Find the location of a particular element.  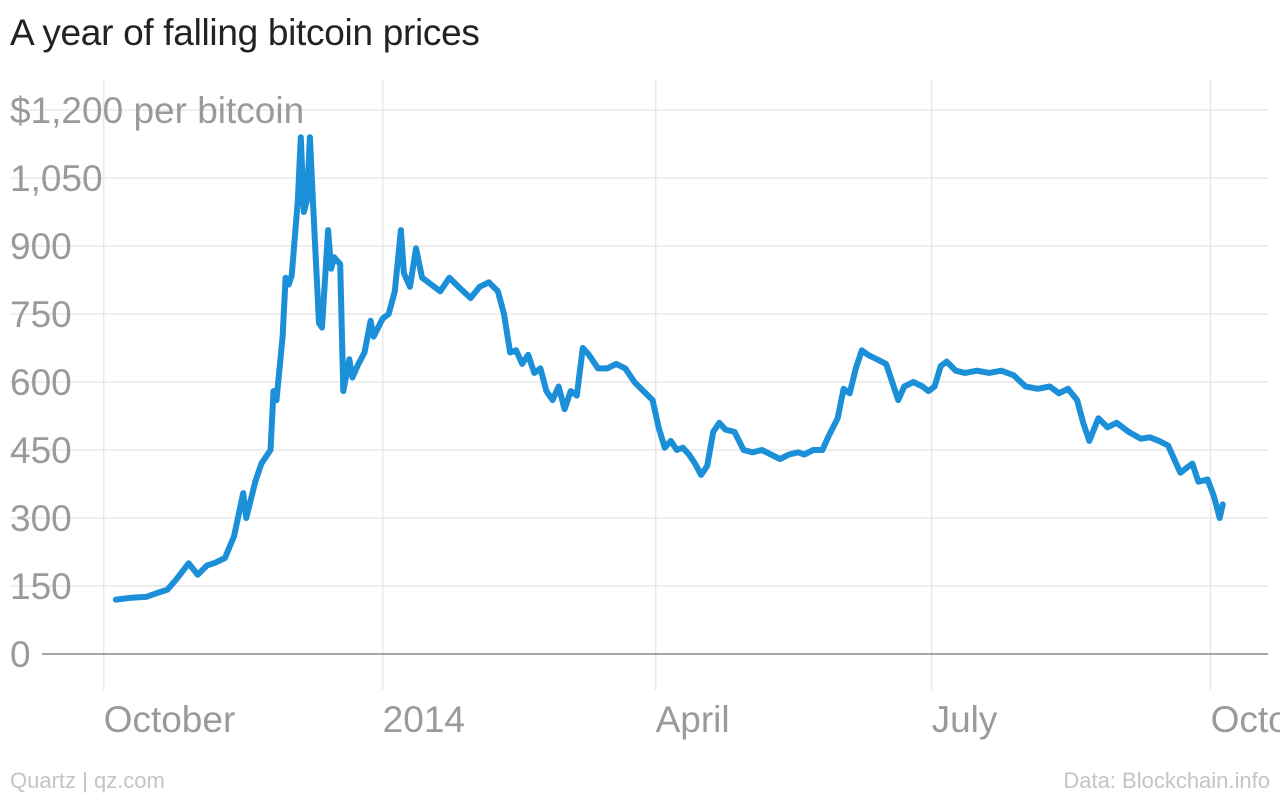

y-tick-label: 450 is located at coordinates (41, 450).